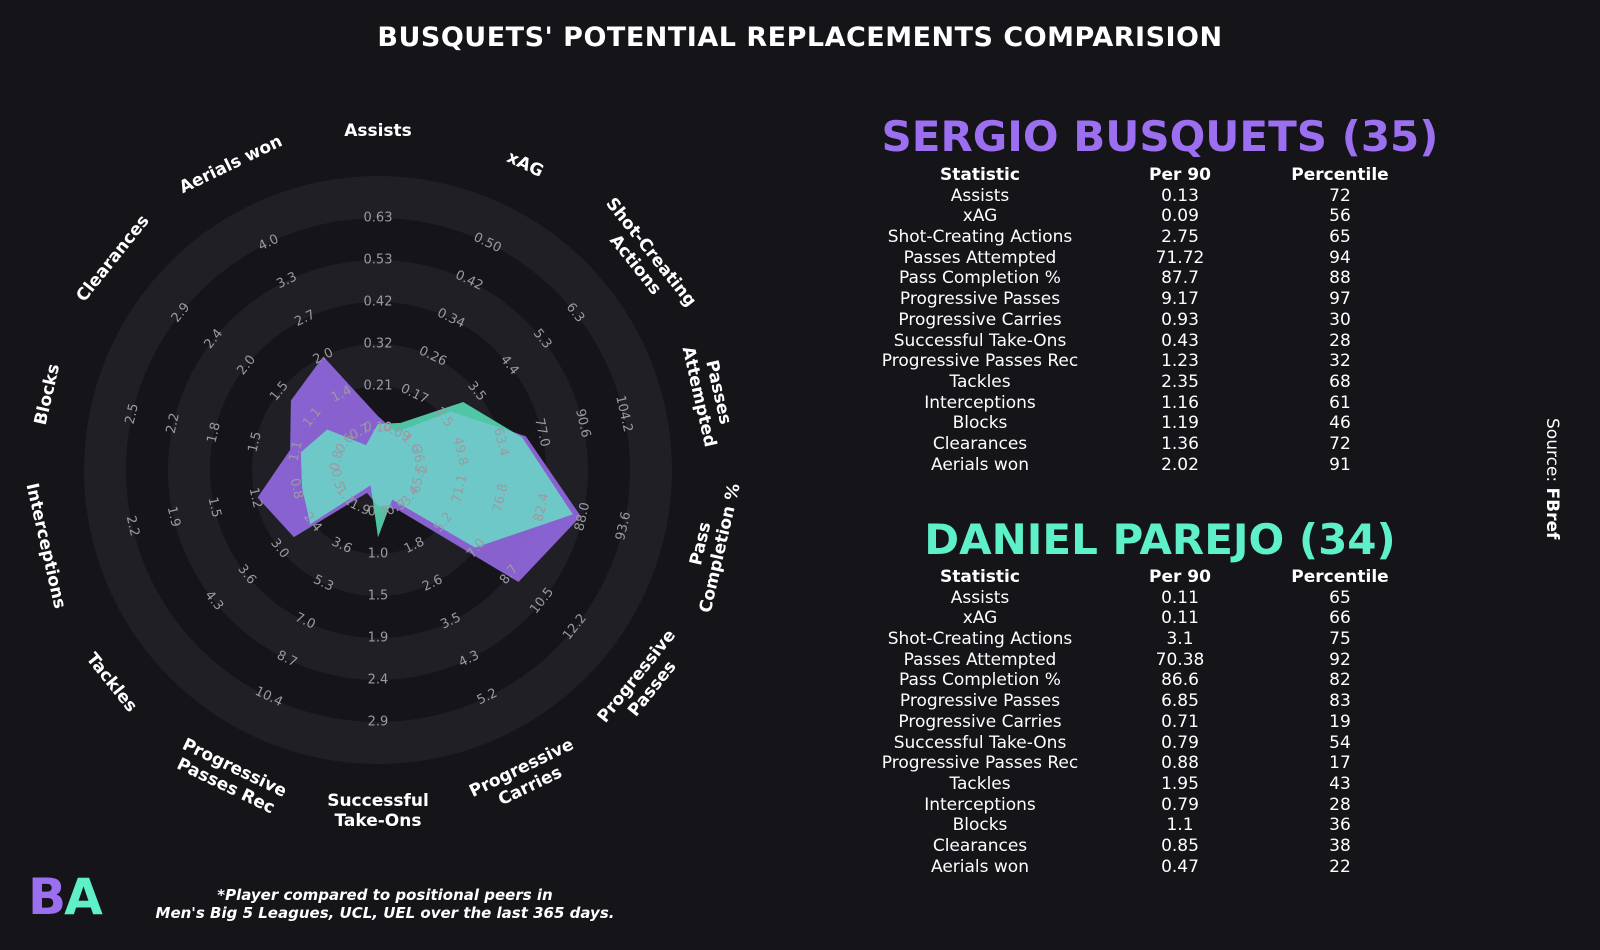  I want to click on source-name: FBref, so click(1552, 513).